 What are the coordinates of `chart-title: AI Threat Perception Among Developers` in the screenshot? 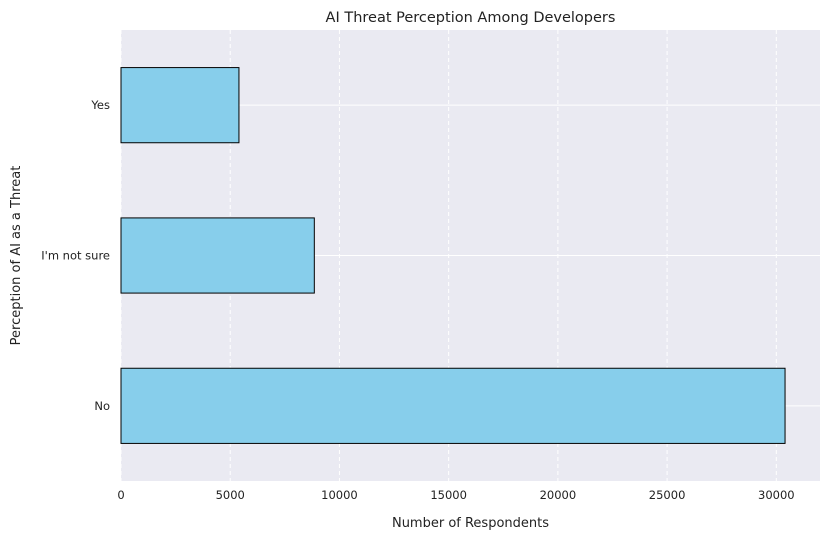 It's located at (471, 18).